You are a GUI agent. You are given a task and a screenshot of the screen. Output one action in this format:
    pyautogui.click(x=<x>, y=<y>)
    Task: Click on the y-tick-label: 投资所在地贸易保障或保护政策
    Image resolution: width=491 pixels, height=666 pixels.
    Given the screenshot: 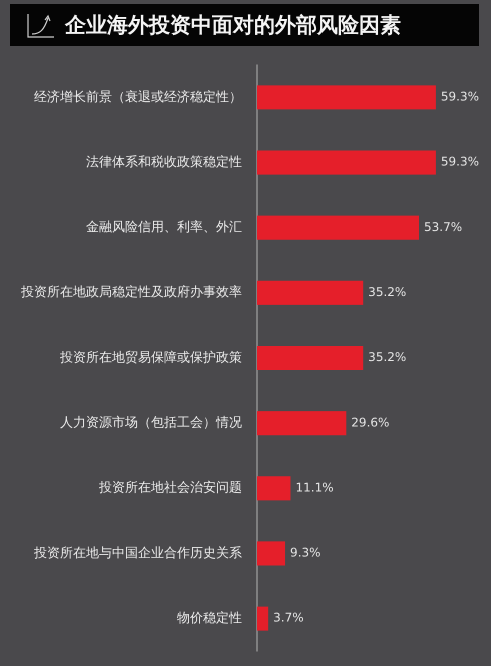 What is the action you would take?
    pyautogui.click(x=150, y=358)
    